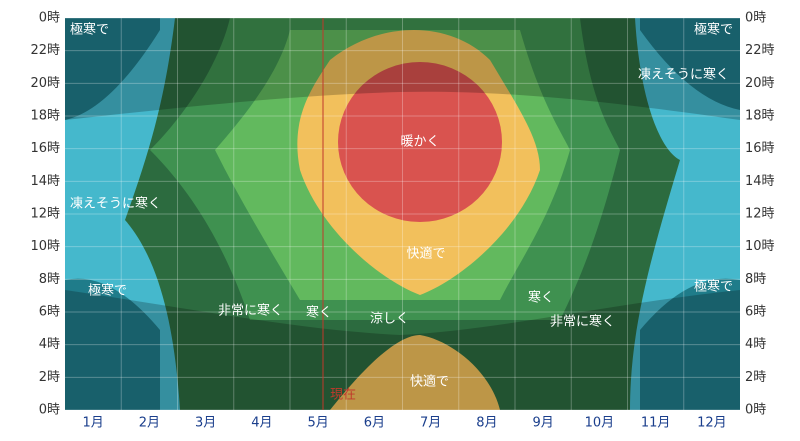 The image size is (800, 441). What do you see at coordinates (760, 246) in the screenshot?
I see `y-tick-label-right: 10時` at bounding box center [760, 246].